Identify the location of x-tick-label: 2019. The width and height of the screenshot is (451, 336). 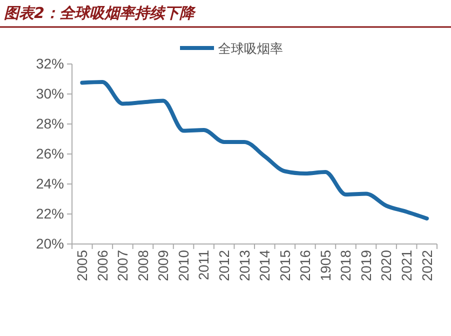
(366, 266).